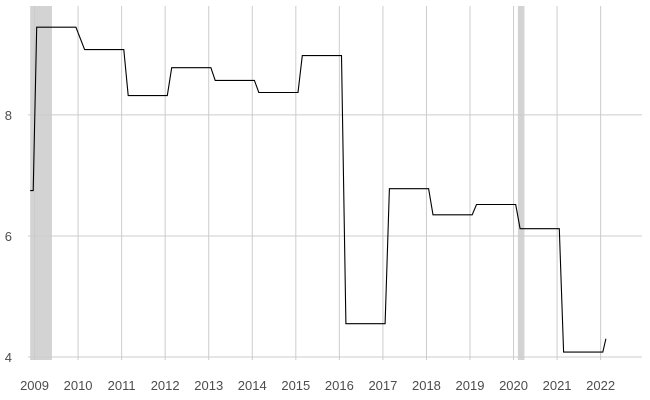  Describe the element at coordinates (382, 385) in the screenshot. I see `x-tick-label-8: 2017` at that location.